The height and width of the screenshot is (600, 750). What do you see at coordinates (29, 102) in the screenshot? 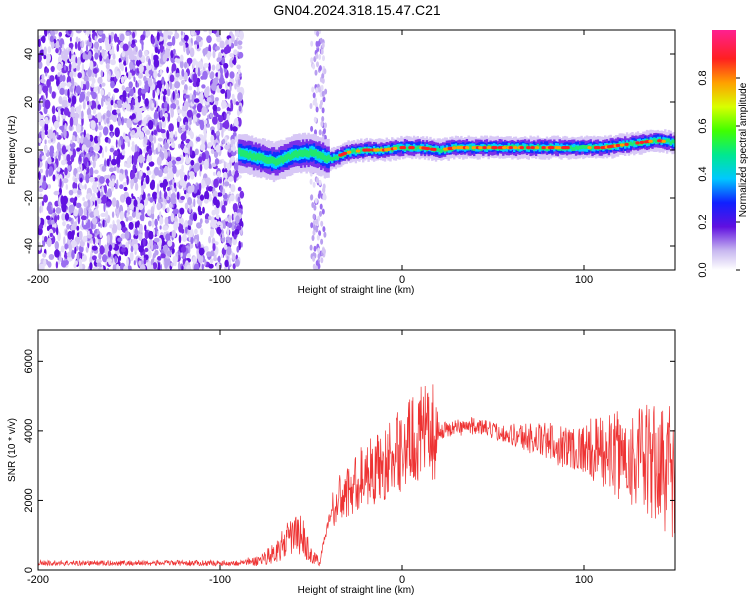
I see `spectrogram-y-tick-label: 20` at bounding box center [29, 102].